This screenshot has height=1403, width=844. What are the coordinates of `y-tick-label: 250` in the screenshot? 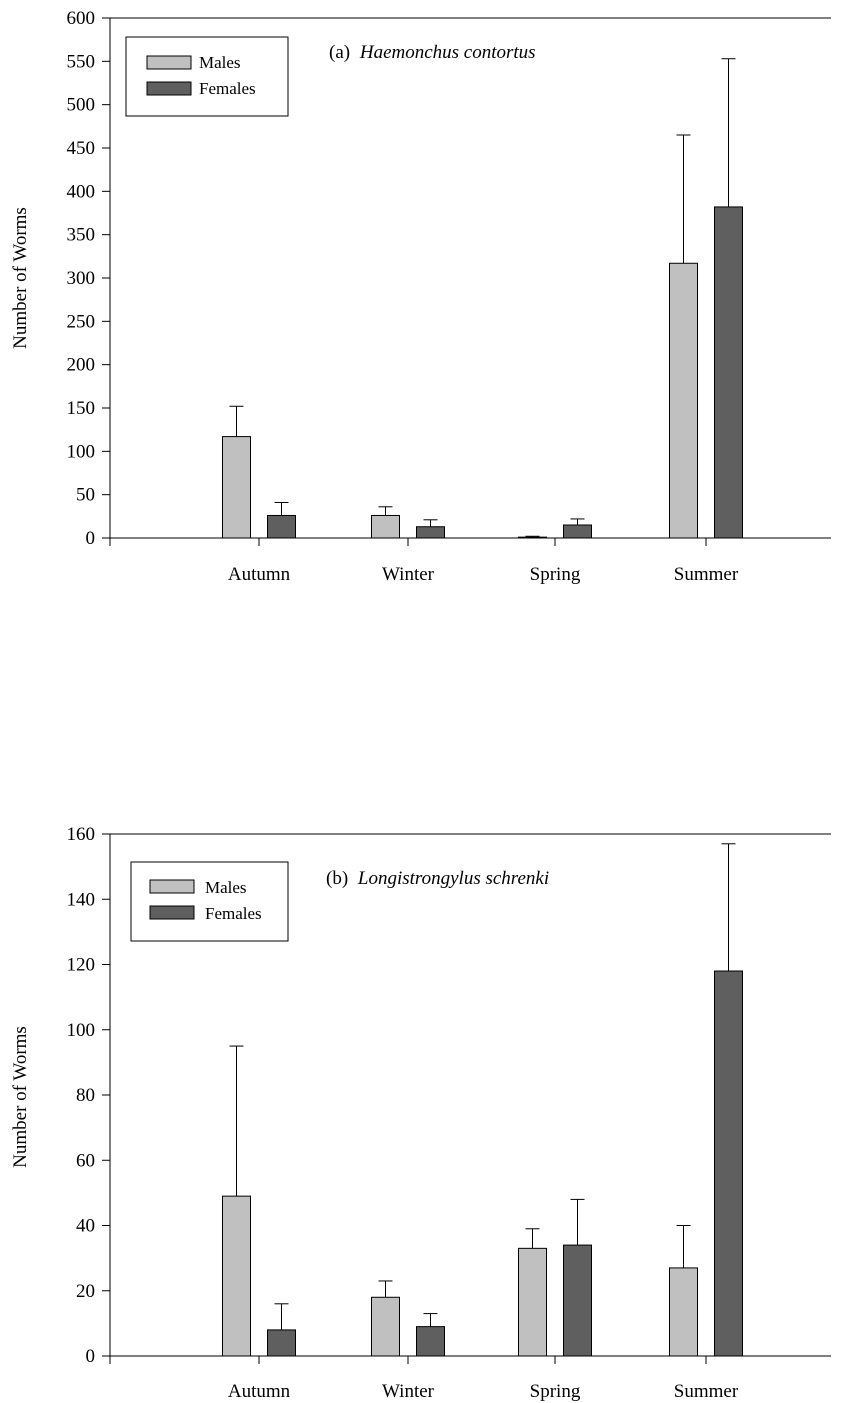 It's located at (81, 321).